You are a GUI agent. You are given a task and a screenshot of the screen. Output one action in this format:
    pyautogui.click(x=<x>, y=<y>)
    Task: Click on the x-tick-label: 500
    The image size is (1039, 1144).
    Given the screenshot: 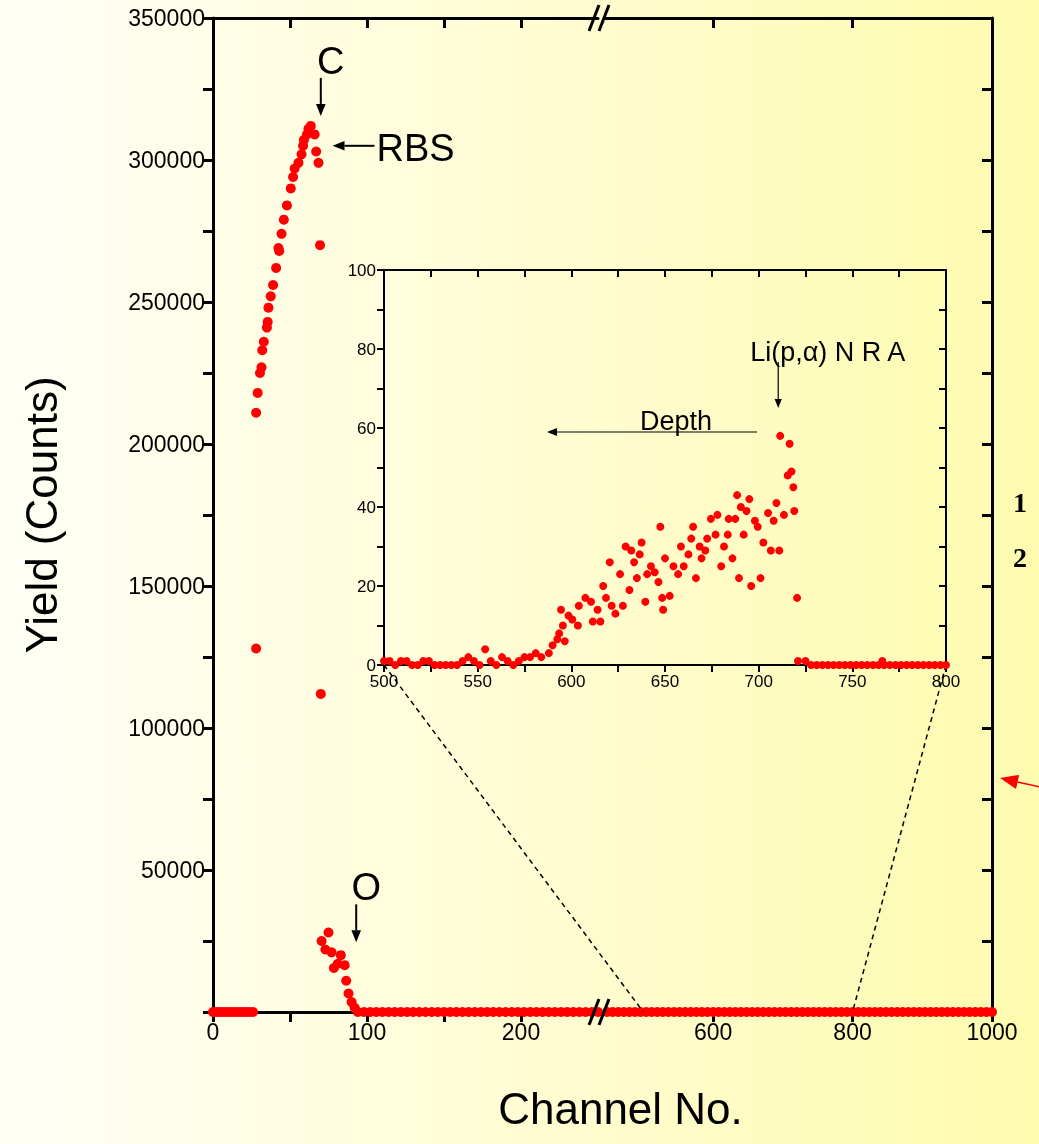 What is the action you would take?
    pyautogui.click(x=384, y=681)
    